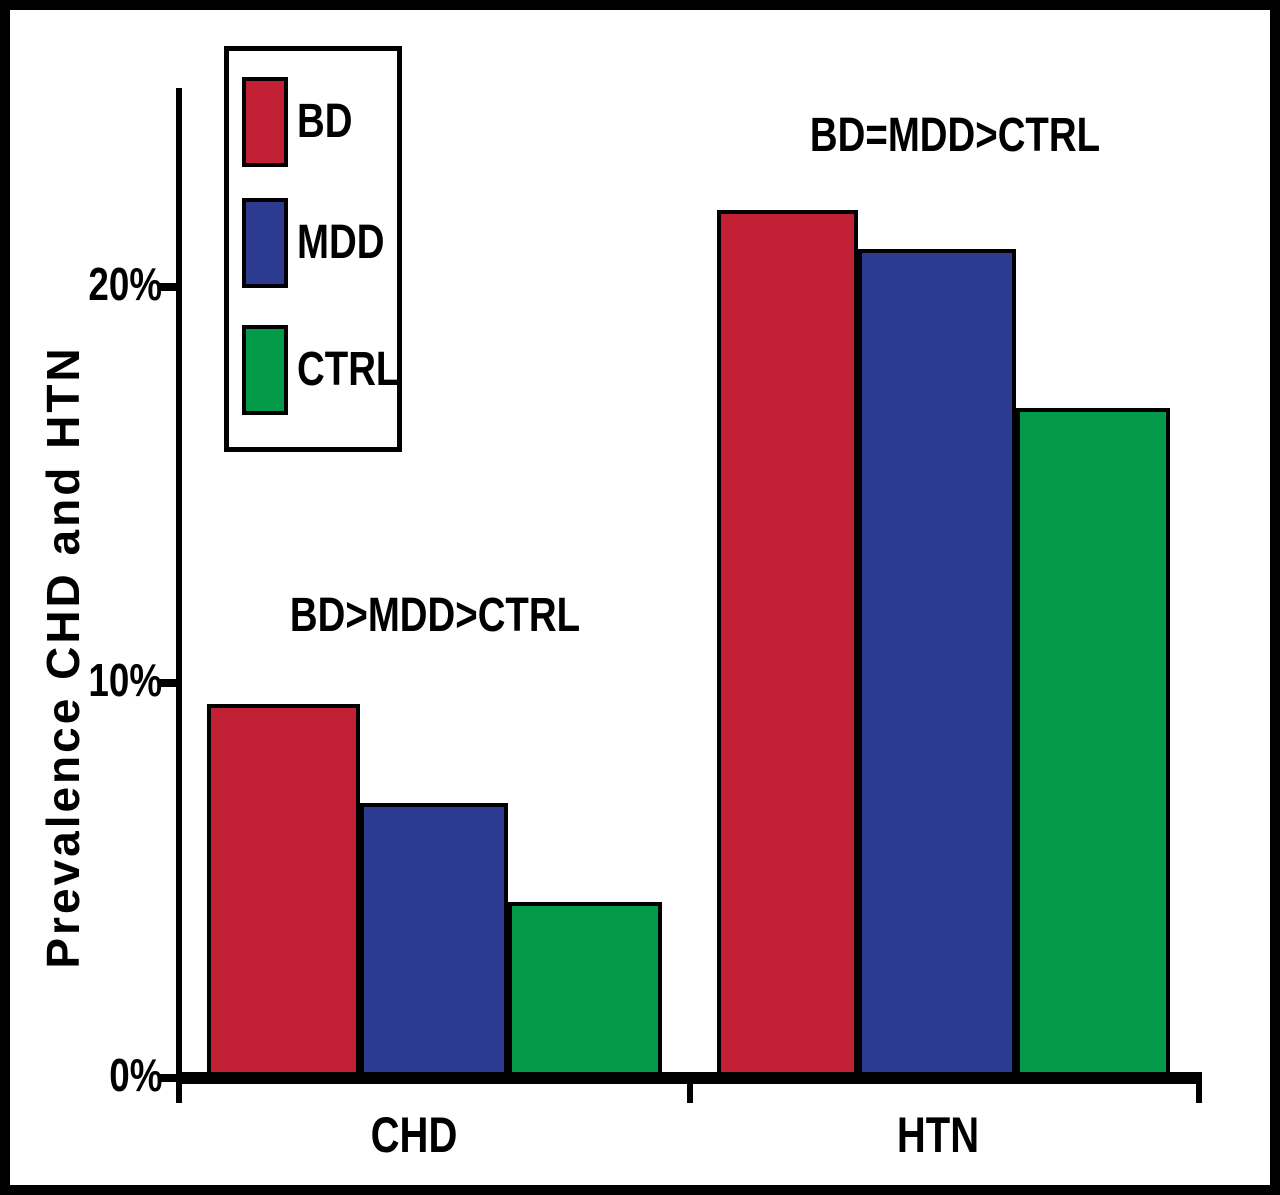  Describe the element at coordinates (787, 644) in the screenshot. I see `bar-htn-bd` at that location.